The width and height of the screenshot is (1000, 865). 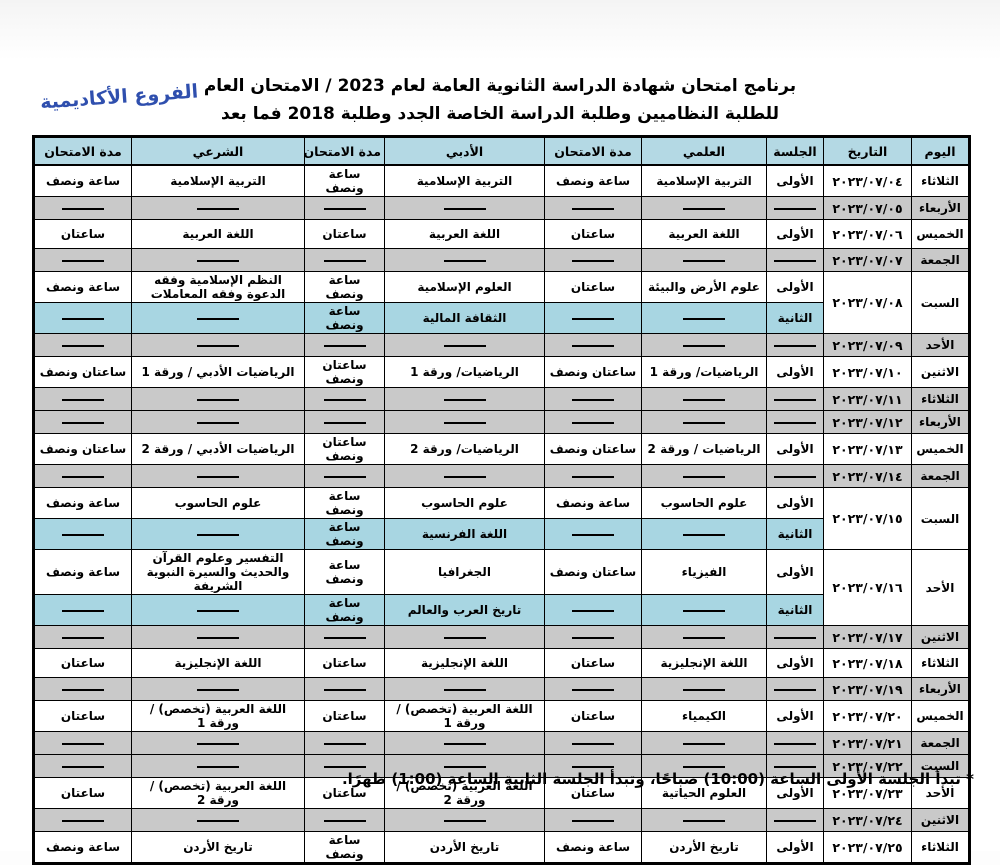 I want to click on date-value: ٢٠٢٣/٠٧/١٦, so click(x=867, y=587).